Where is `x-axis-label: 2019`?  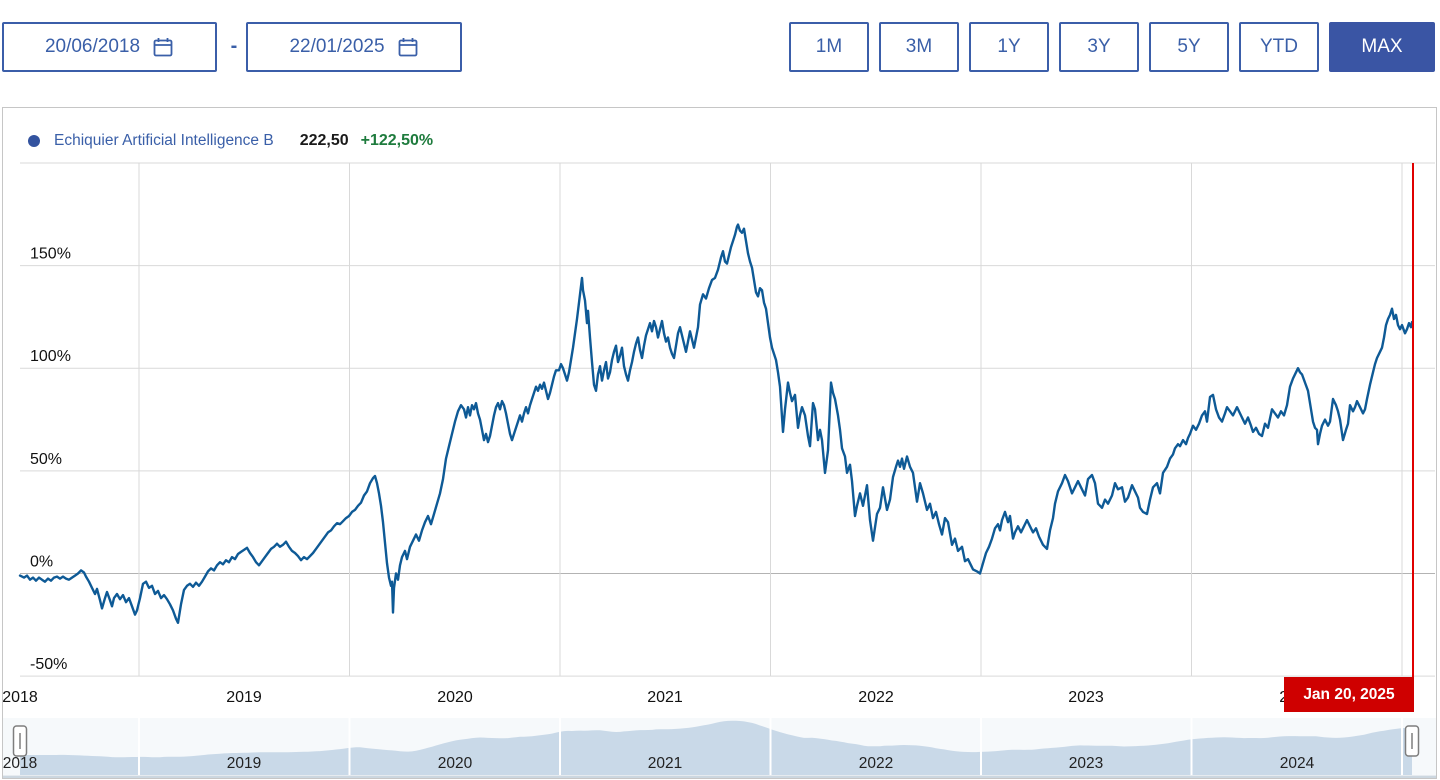
x-axis-label: 2019 is located at coordinates (244, 697).